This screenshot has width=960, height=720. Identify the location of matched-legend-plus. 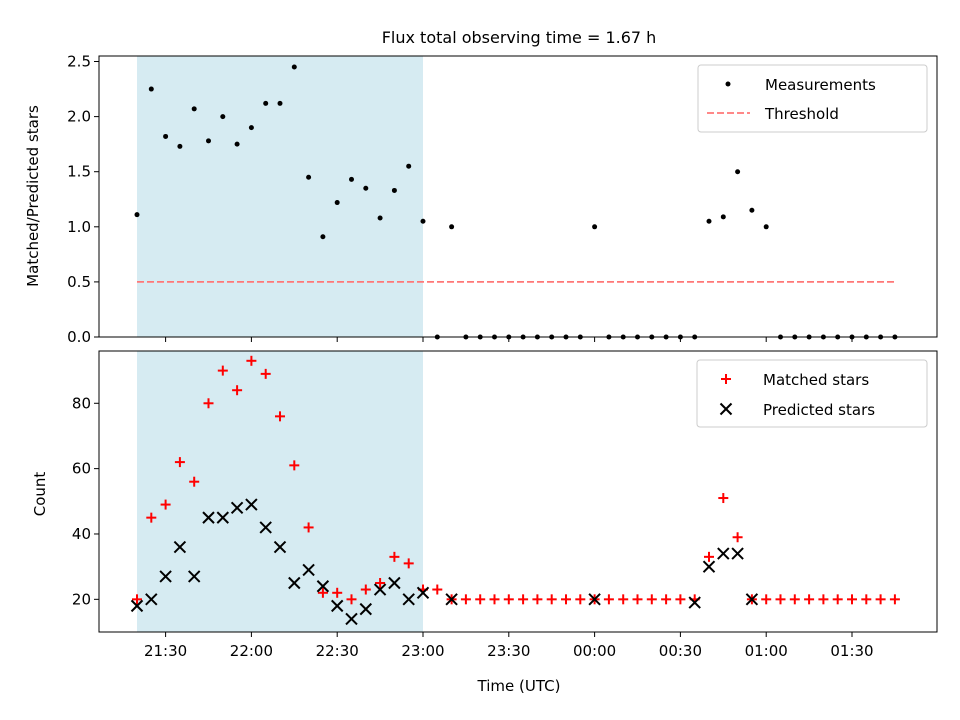
(726, 379).